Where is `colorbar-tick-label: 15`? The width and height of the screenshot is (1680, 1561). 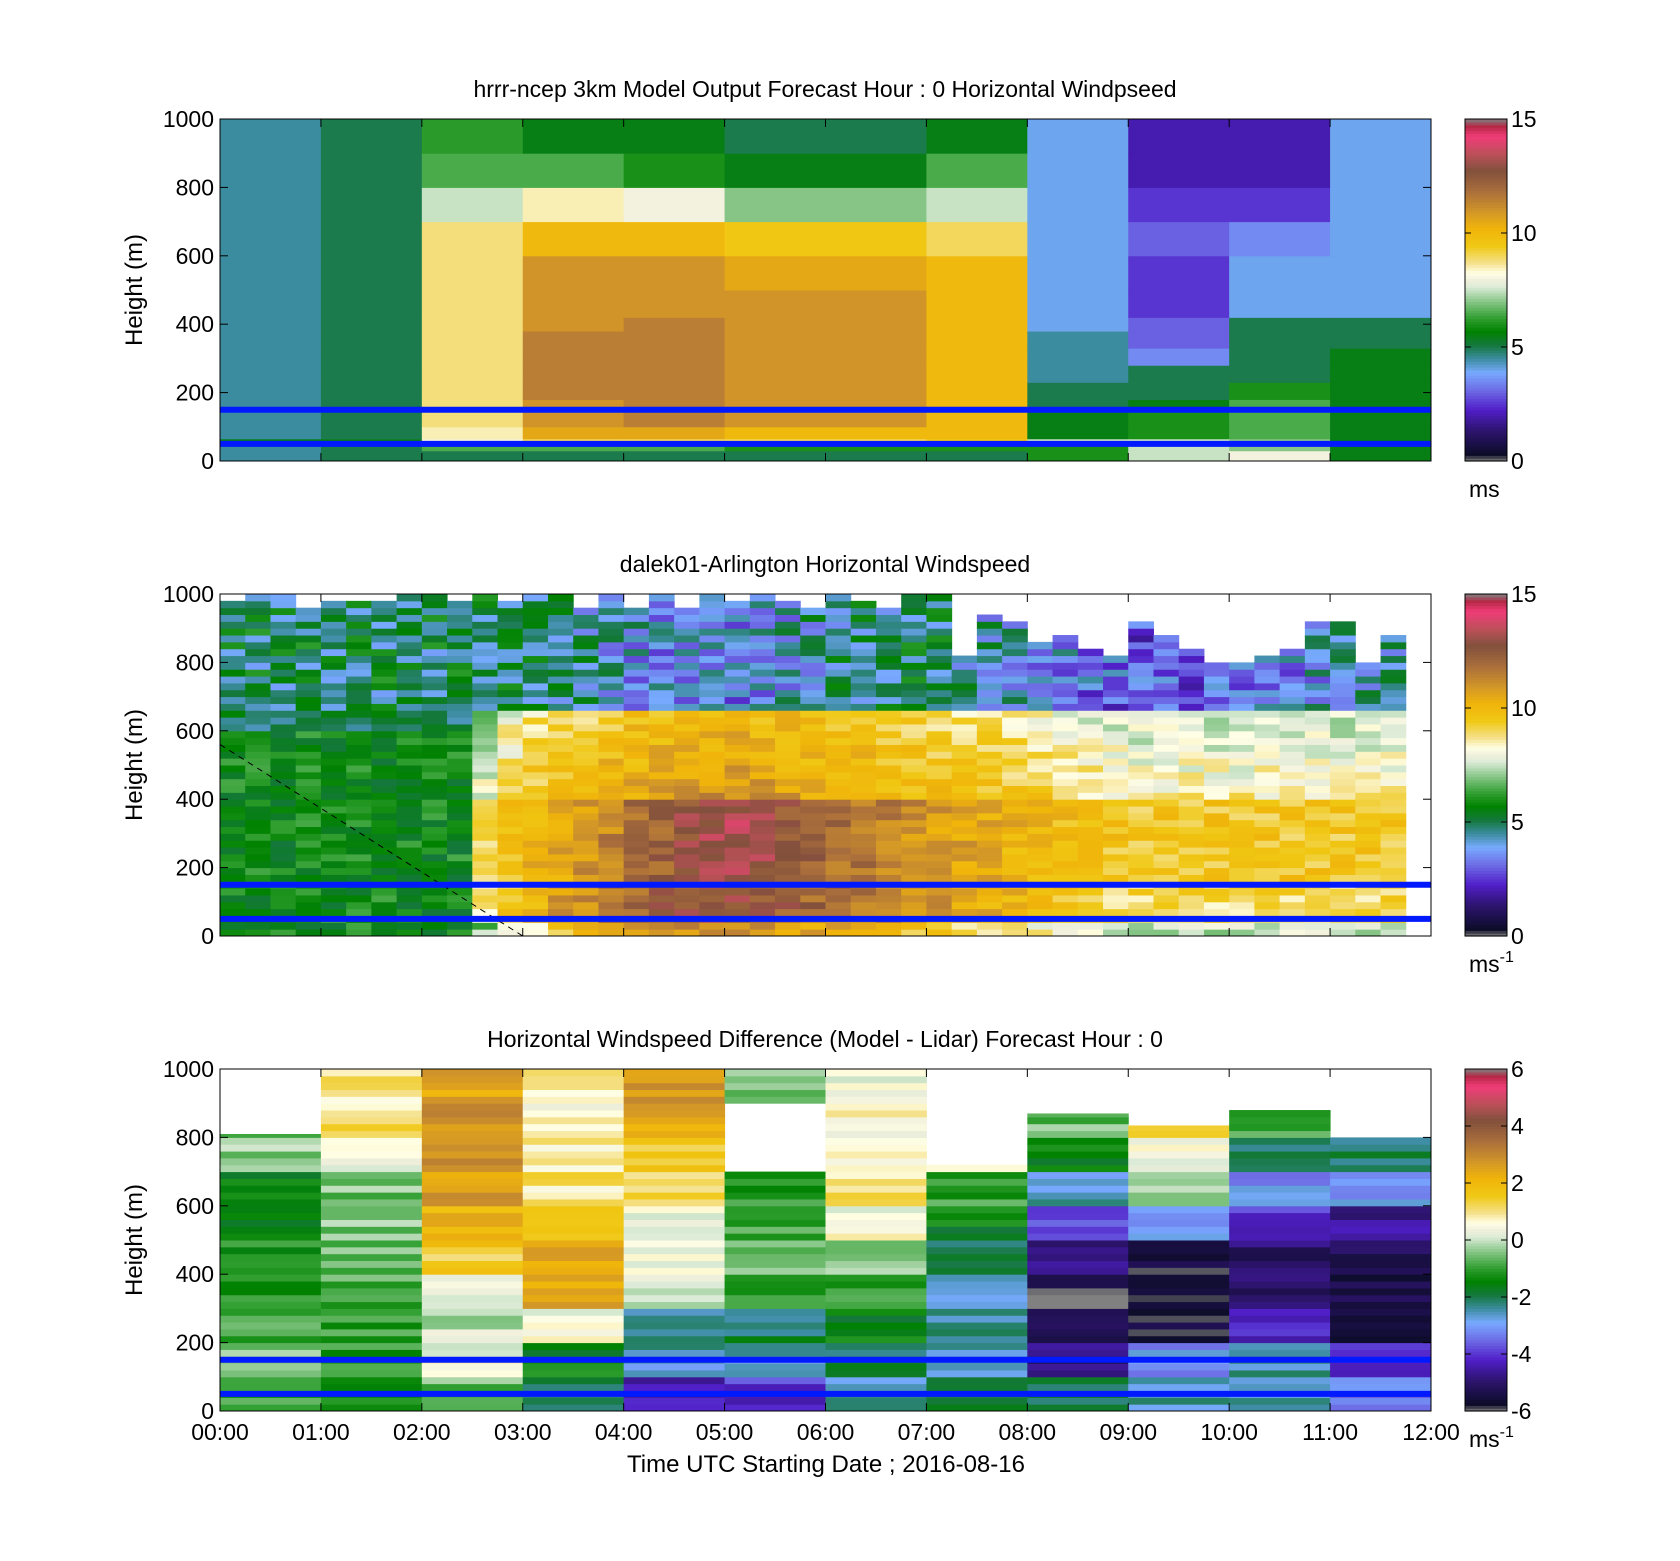
colorbar-tick-label: 15 is located at coordinates (1524, 594).